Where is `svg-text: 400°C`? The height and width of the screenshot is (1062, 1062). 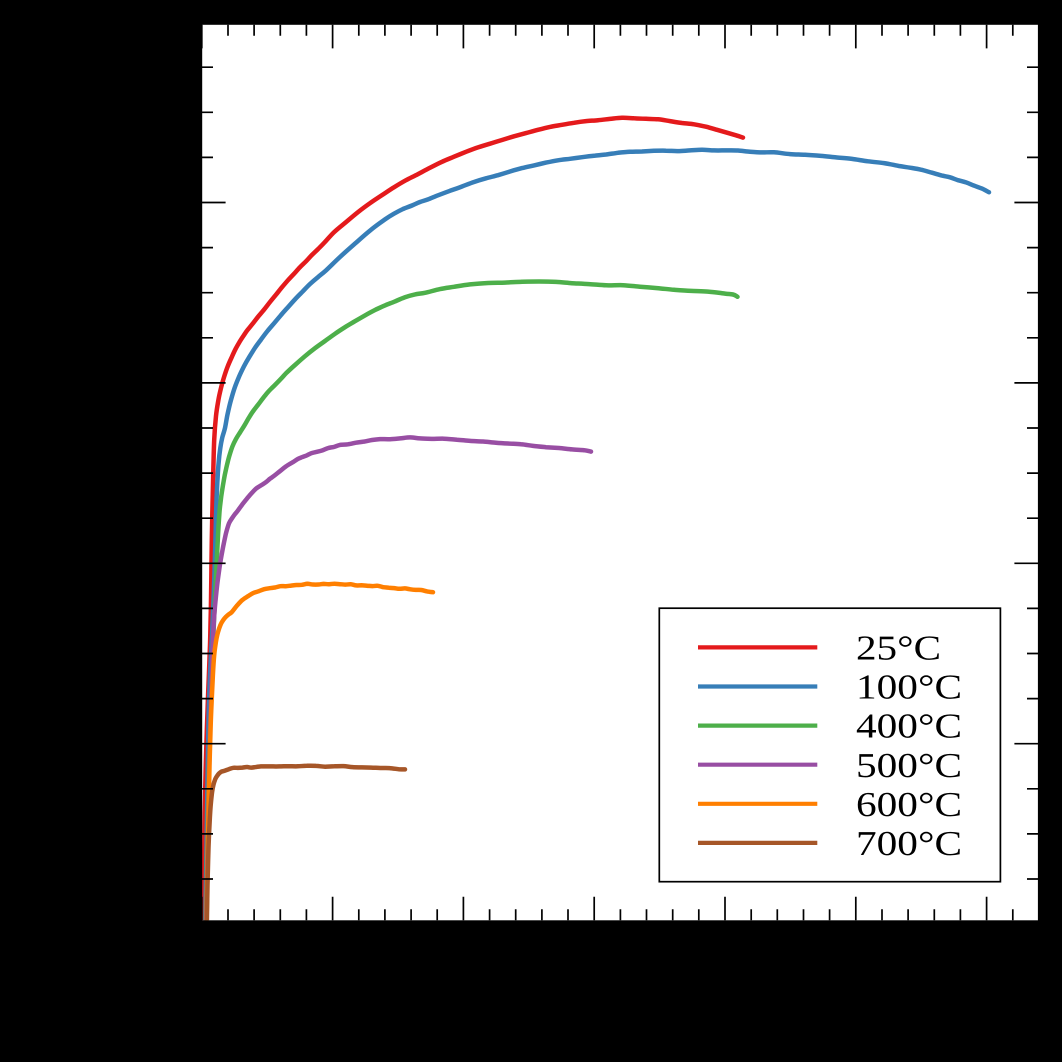
svg-text: 400°C is located at coordinates (909, 726).